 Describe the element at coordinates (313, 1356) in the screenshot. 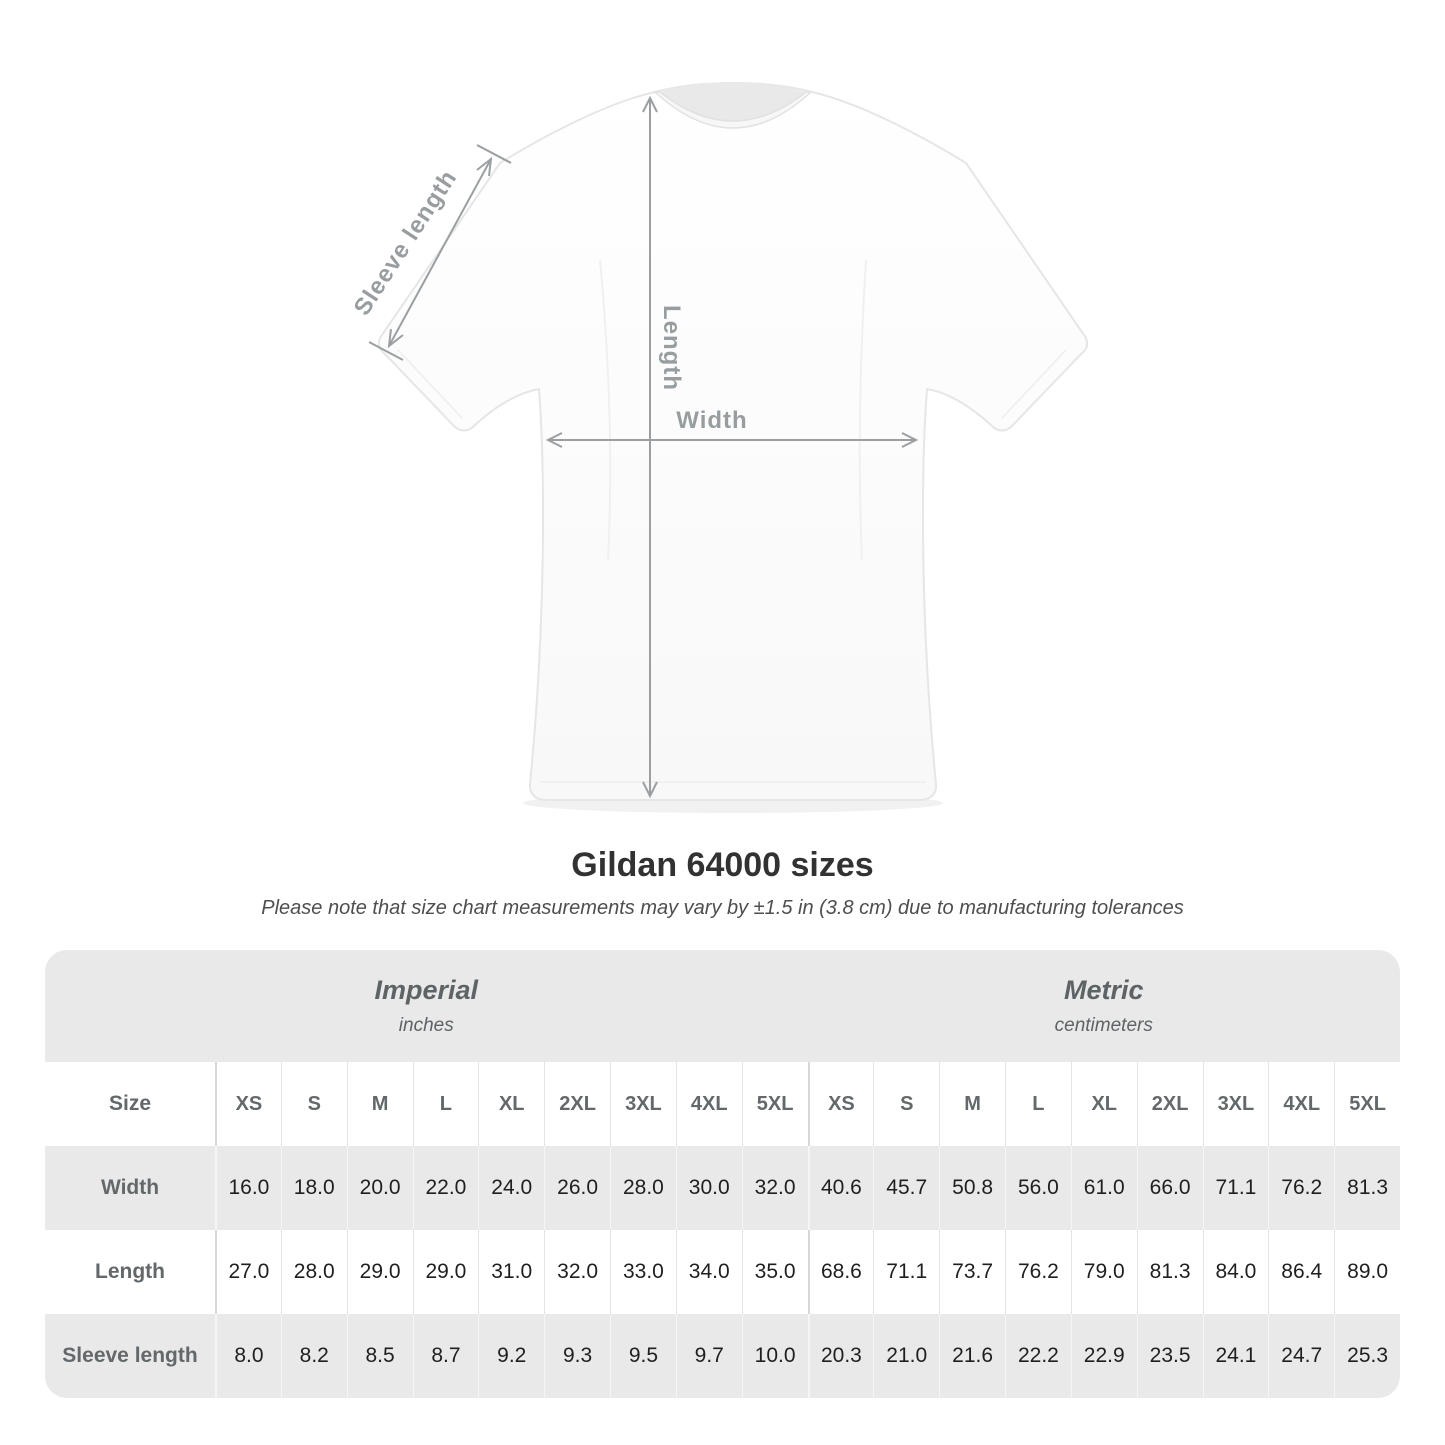

I see `size-value-cell: 8.2` at that location.